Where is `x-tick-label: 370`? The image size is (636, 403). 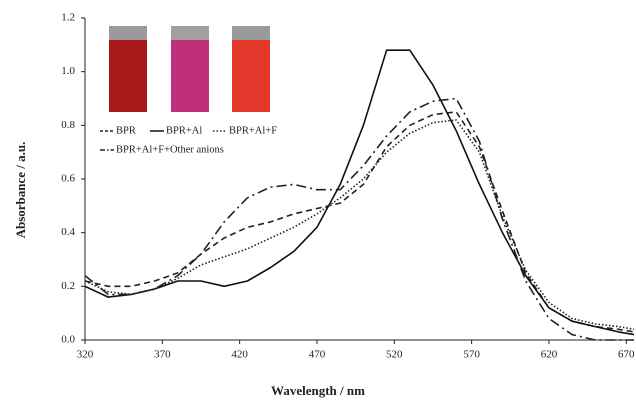 x-tick-label: 370 is located at coordinates (162, 355).